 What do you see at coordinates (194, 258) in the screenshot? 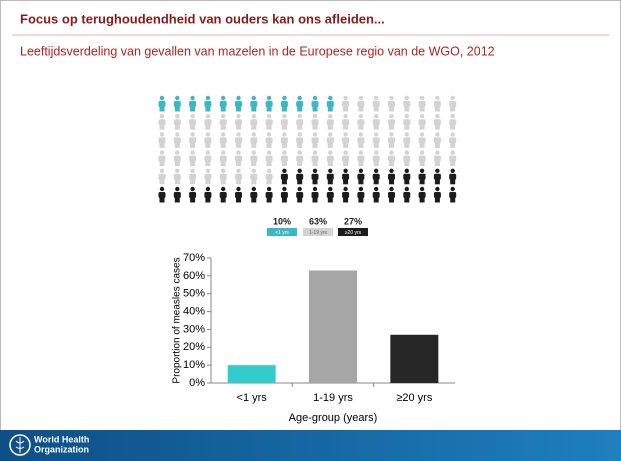
I see `y-tick-label: 70%` at bounding box center [194, 258].